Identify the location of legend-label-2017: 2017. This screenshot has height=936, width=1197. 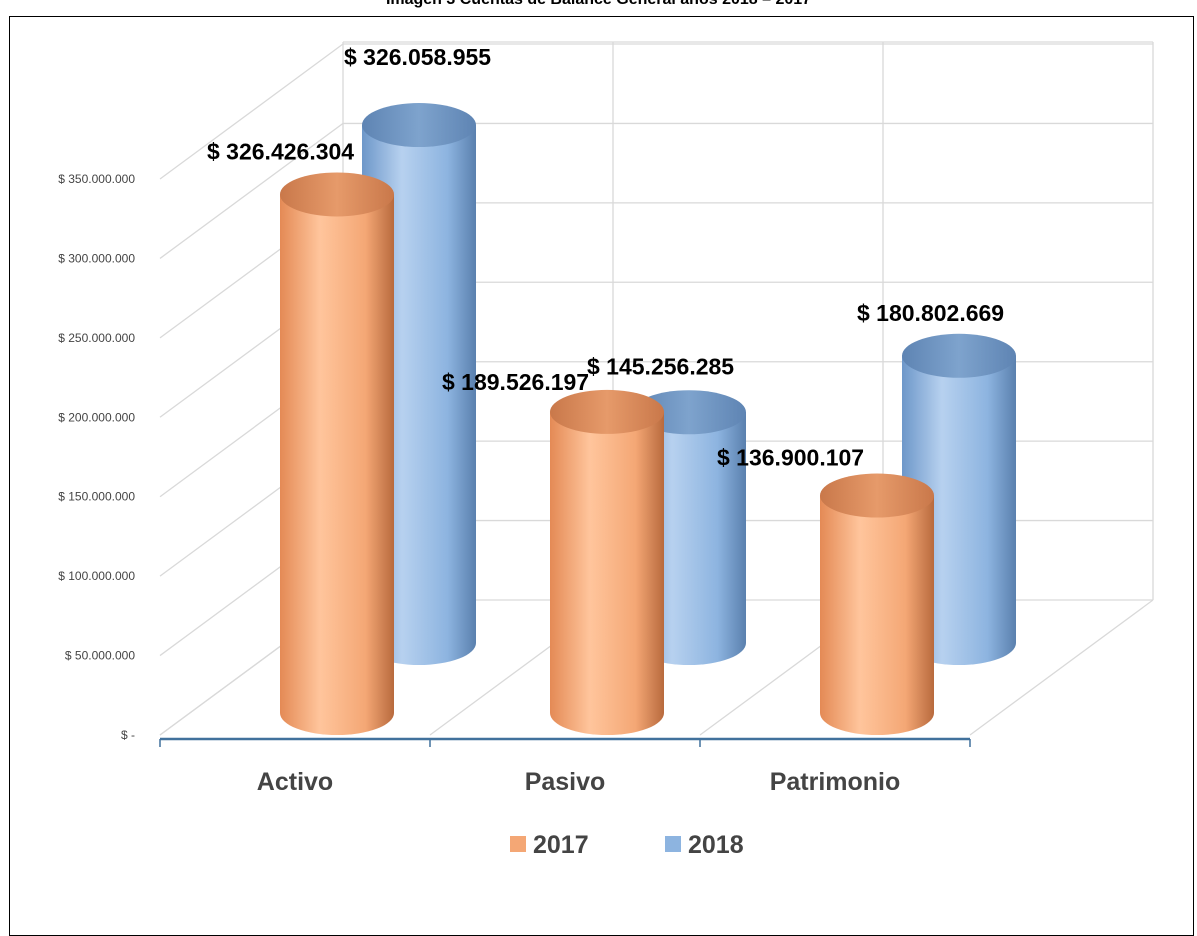
(561, 845).